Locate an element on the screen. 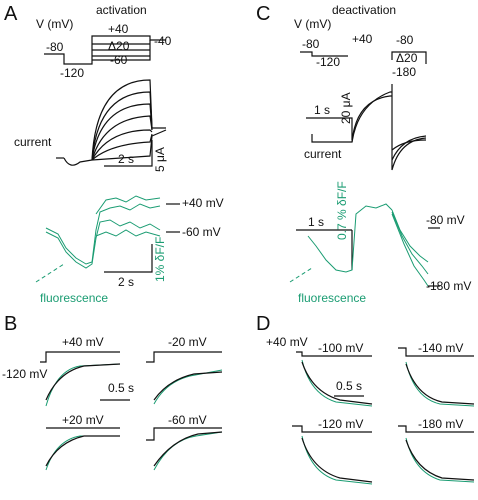 The height and width of the screenshot is (500, 478). a-hold-label: -80 is located at coordinates (55, 47).